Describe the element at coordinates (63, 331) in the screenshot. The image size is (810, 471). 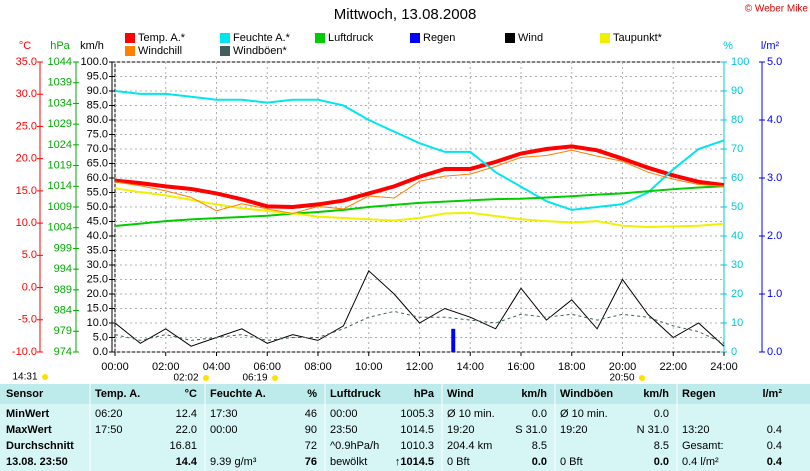
I see `y-tick-label: 979` at that location.